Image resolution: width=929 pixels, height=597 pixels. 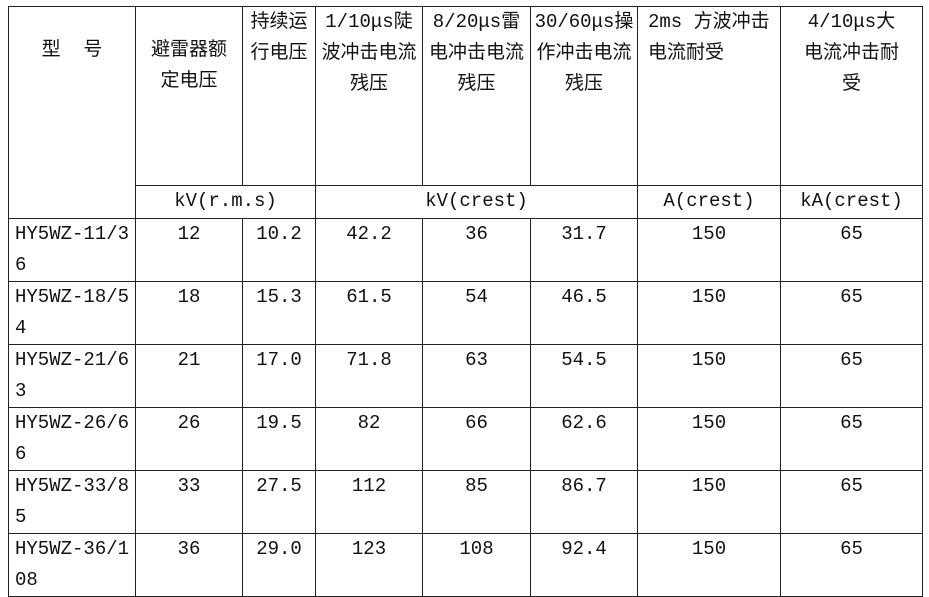 I want to click on unit-rms: kV(r.m.s), so click(x=225, y=202).